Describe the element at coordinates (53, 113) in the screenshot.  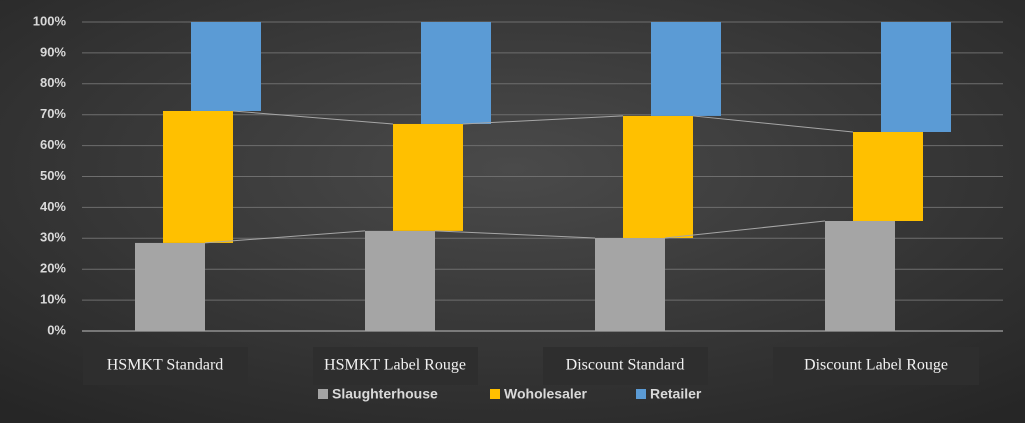
I see `y-tick-label: 70%` at that location.